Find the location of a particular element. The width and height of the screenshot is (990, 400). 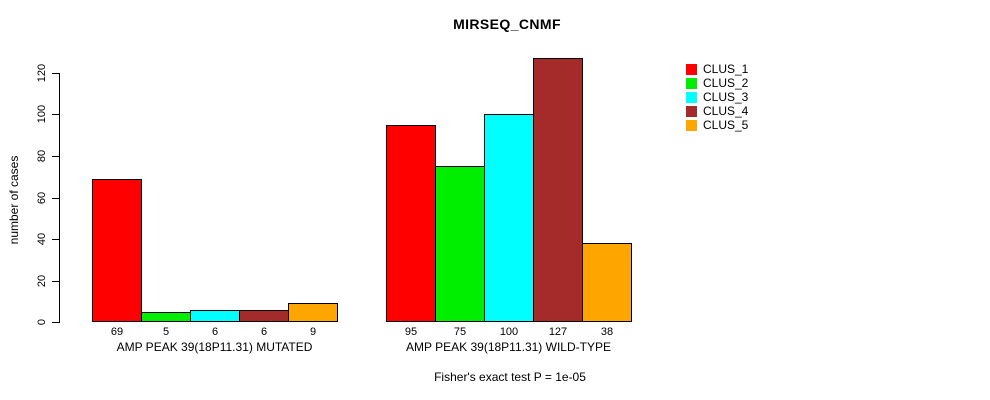

y-axis-tick-label: 120 is located at coordinates (42, 73).